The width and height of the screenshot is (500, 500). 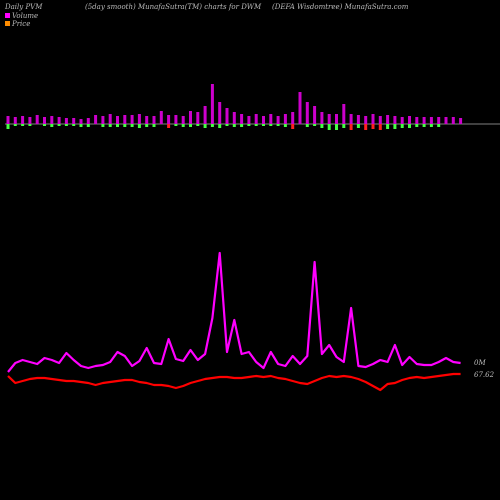 I want to click on legend-volume-label: Volume, so click(x=25, y=16).